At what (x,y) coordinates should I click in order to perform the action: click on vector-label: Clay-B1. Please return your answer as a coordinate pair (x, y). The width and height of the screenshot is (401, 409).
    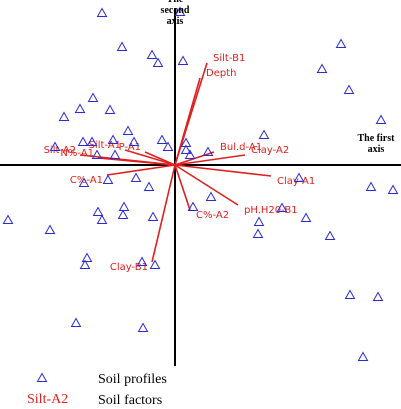
    Looking at the image, I should click on (129, 267).